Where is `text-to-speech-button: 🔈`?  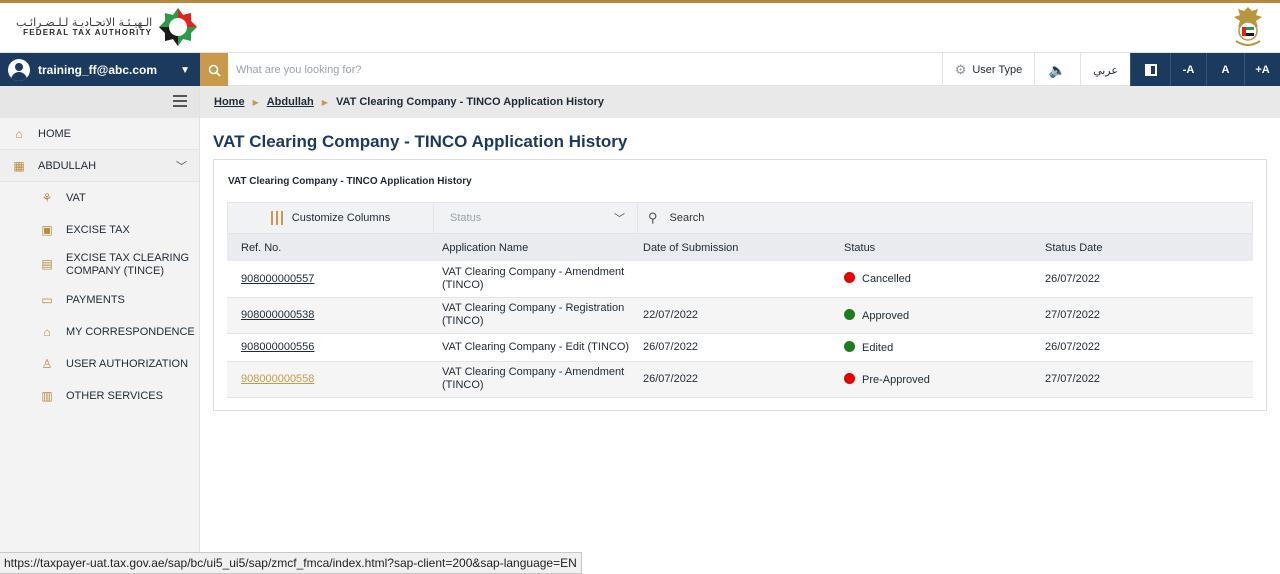
text-to-speech-button: 🔈 is located at coordinates (1057, 70).